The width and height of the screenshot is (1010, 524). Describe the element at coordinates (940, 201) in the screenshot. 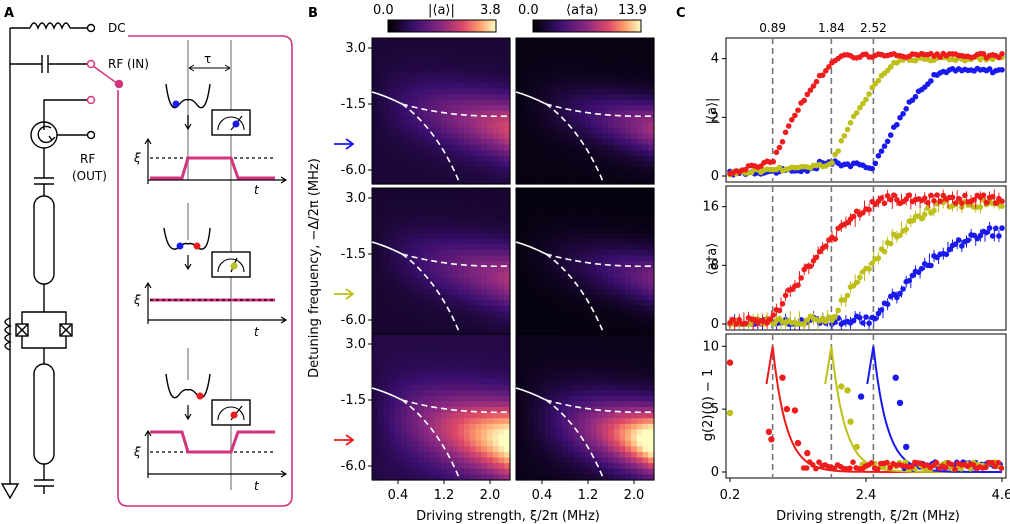

I see `data-point-red` at that location.